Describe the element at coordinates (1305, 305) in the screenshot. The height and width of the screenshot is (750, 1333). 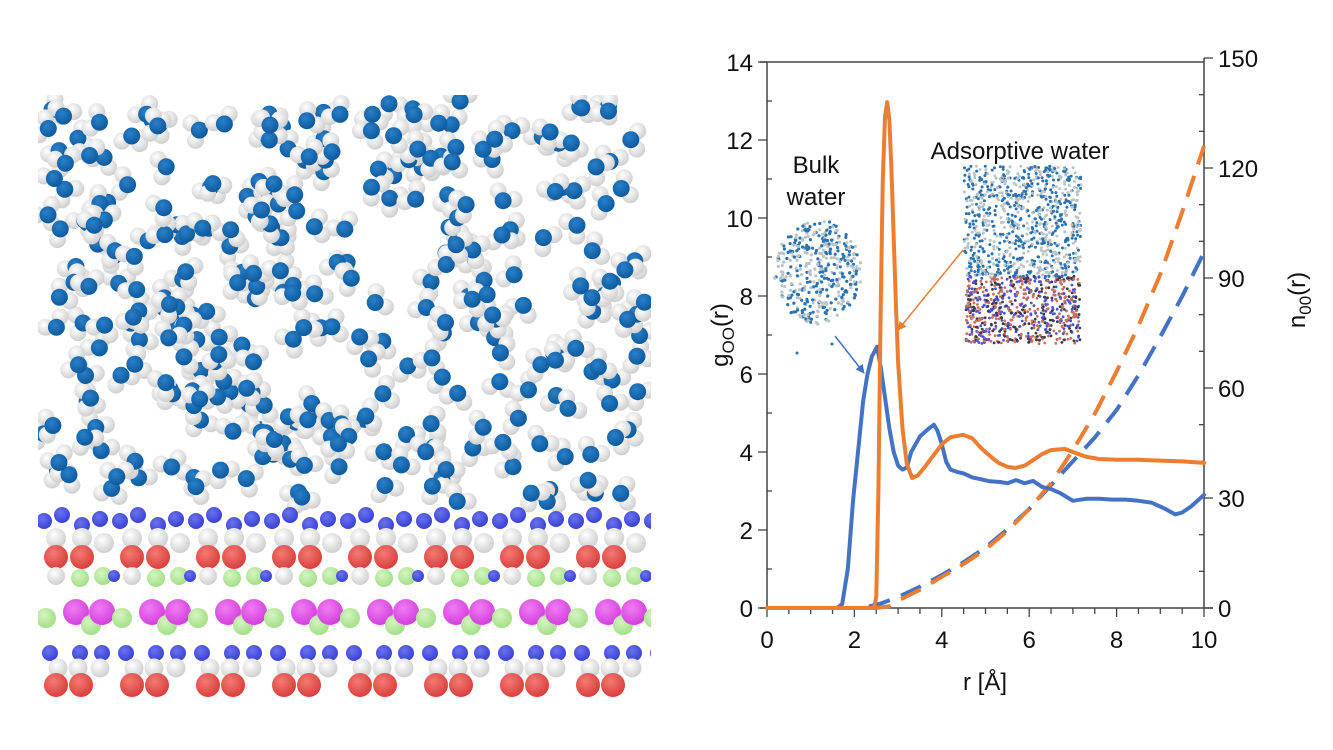
I see `y-right-title-sub: 00` at that location.